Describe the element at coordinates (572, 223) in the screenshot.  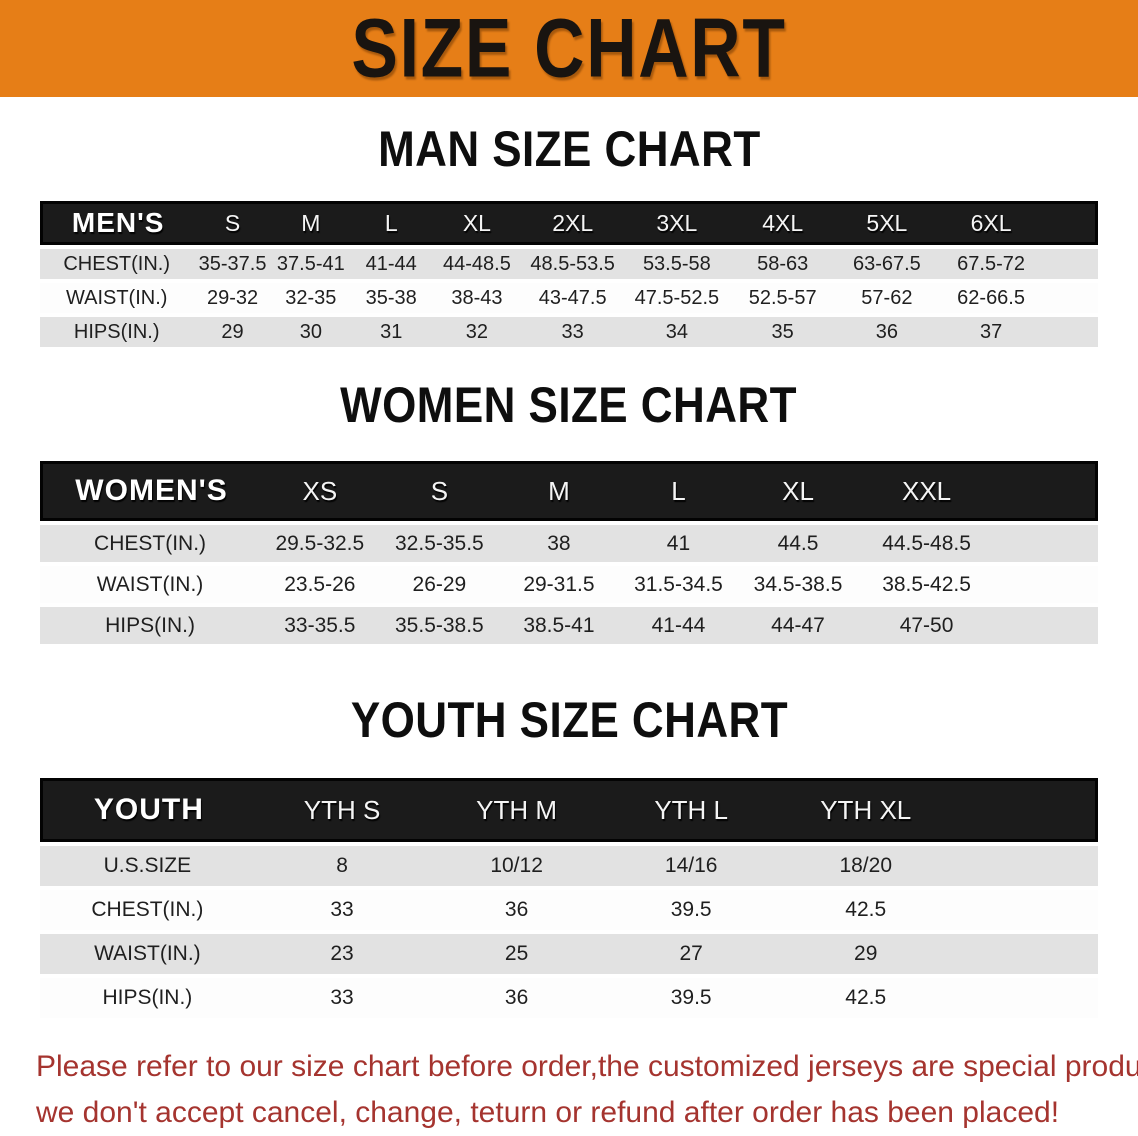
I see `column-header: 2XL` at that location.